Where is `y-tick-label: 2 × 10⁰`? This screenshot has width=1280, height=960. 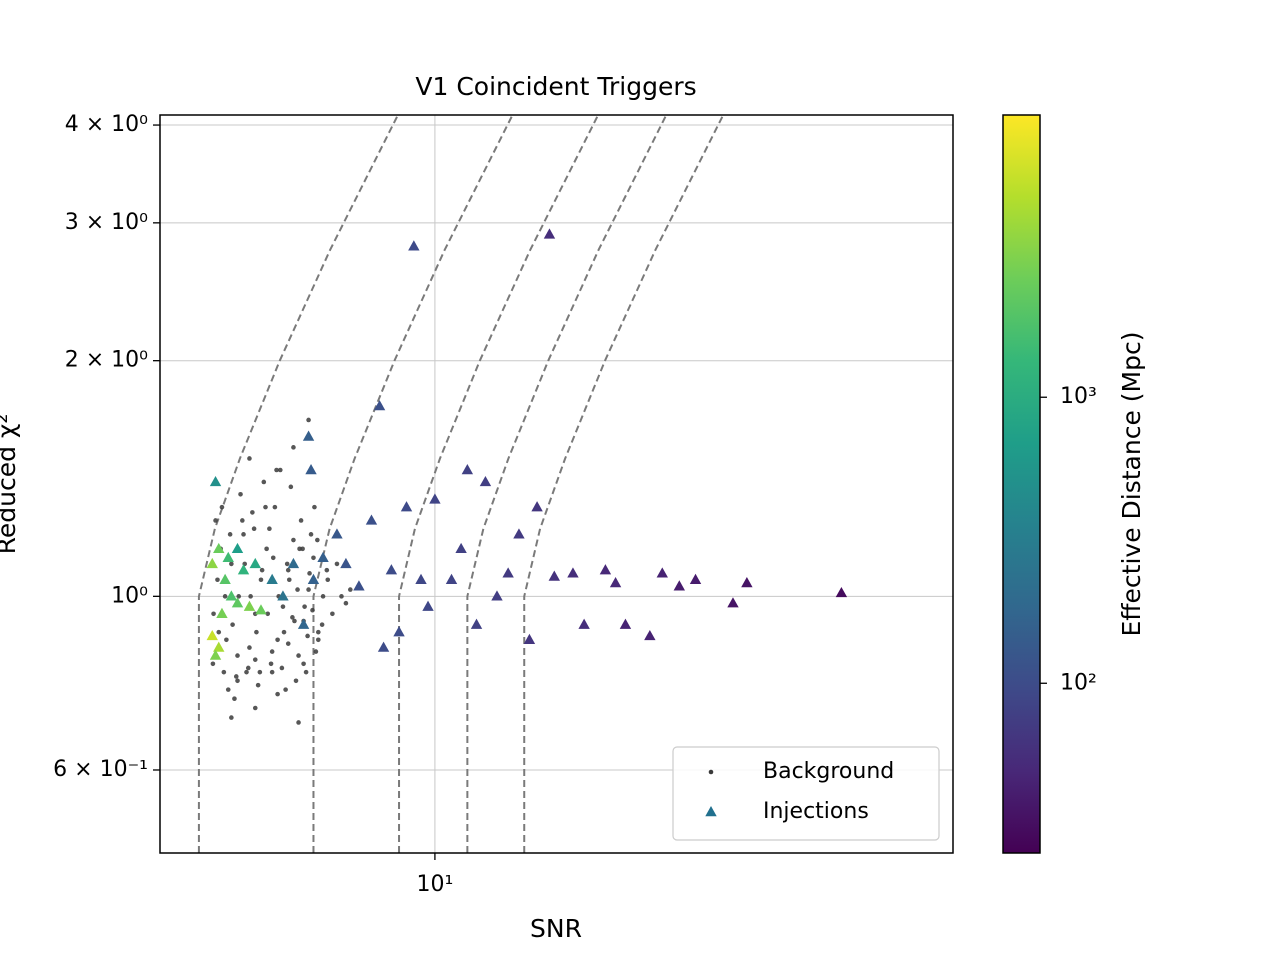 y-tick-label: 2 × 10⁰ is located at coordinates (106, 360).